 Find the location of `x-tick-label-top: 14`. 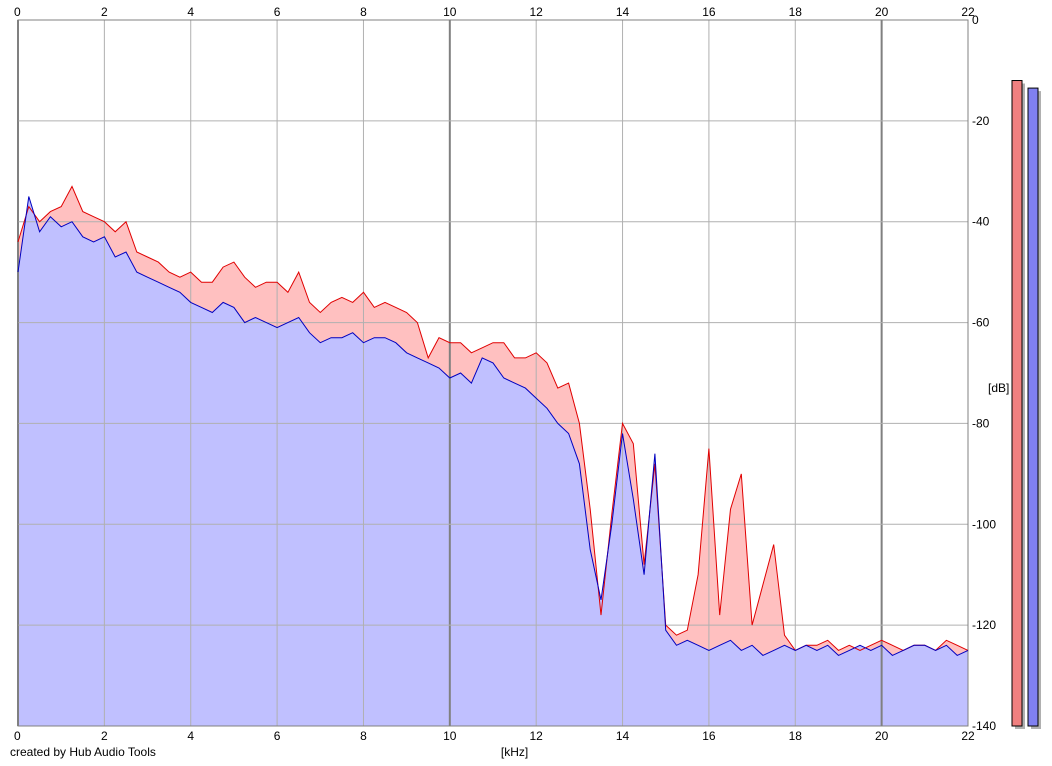

x-tick-label-top: 14 is located at coordinates (623, 12).